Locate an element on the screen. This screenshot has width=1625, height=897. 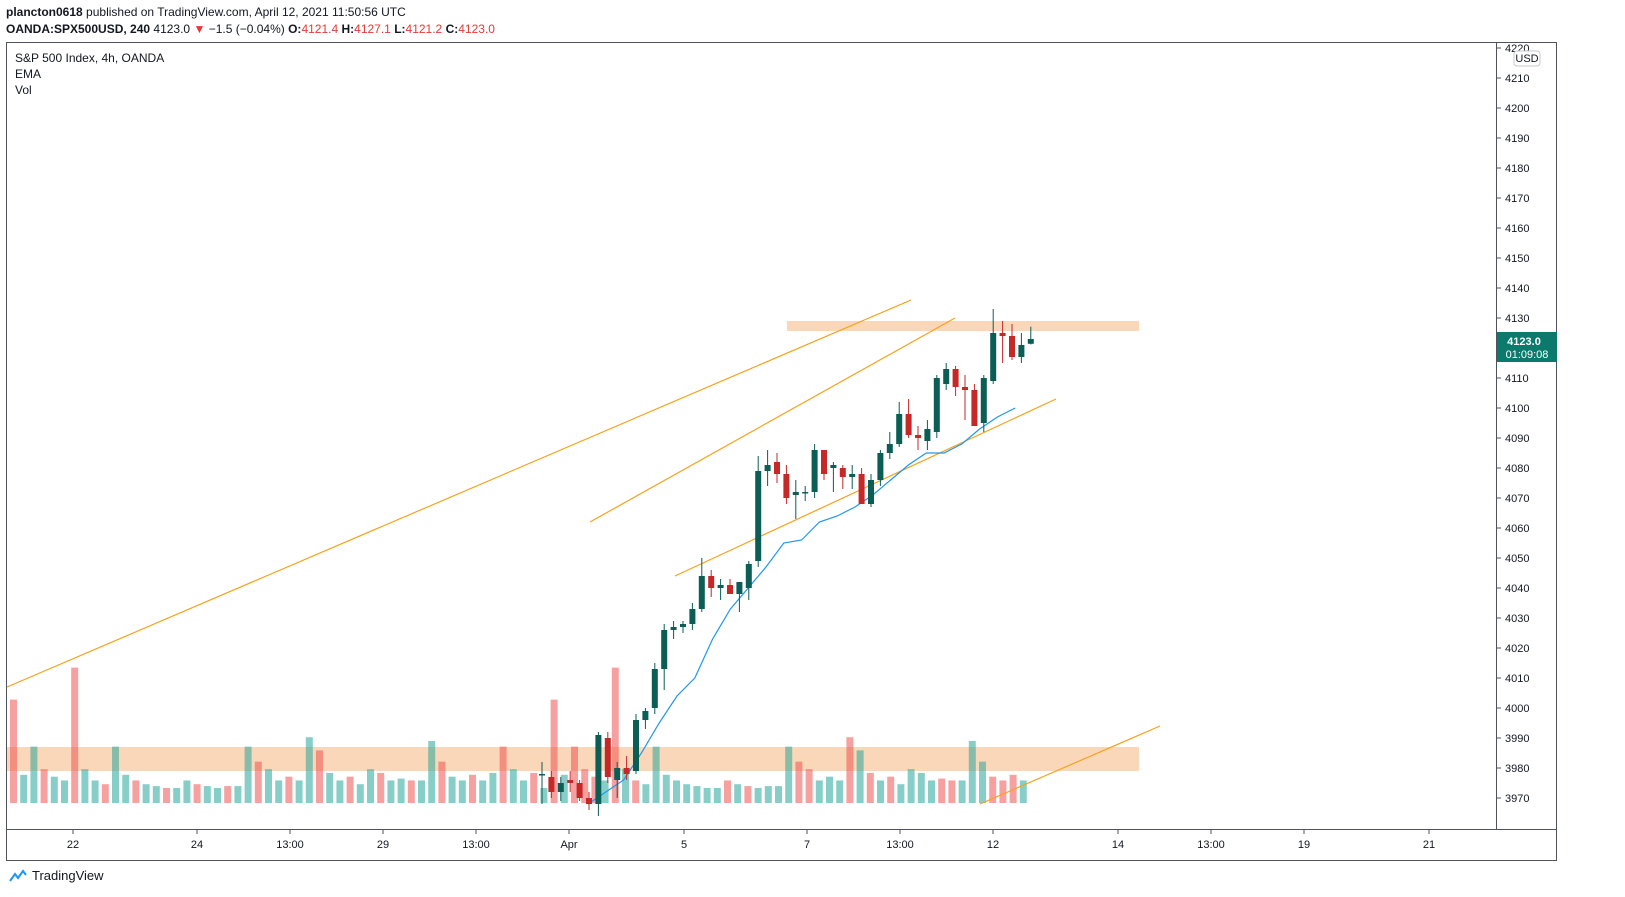
time-tick-label: Apr is located at coordinates (568, 845).